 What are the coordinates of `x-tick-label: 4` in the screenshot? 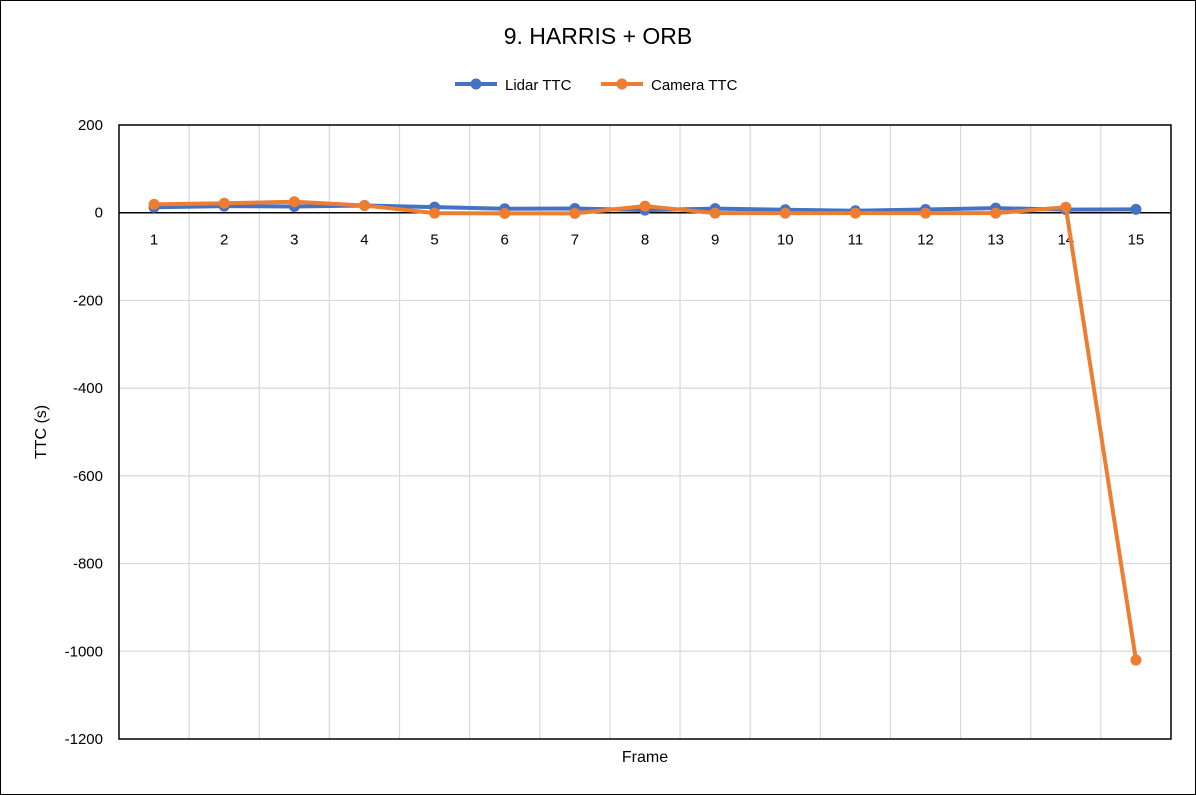 It's located at (364, 240).